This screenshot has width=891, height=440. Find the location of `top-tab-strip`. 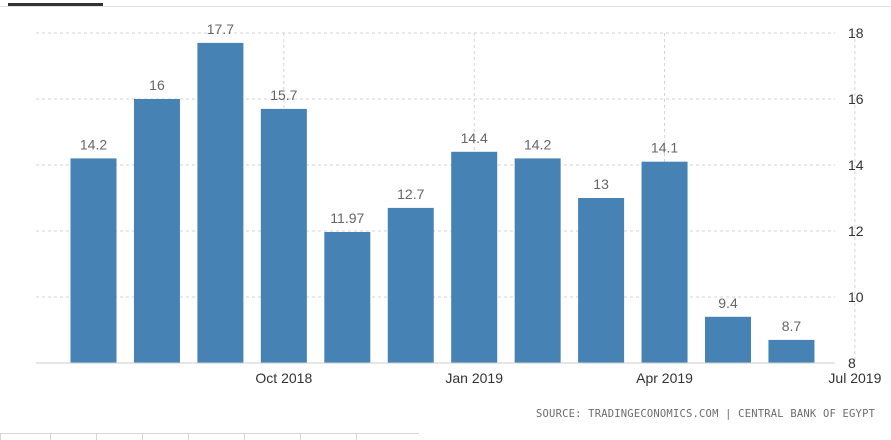

top-tab-strip is located at coordinates (445, 4).